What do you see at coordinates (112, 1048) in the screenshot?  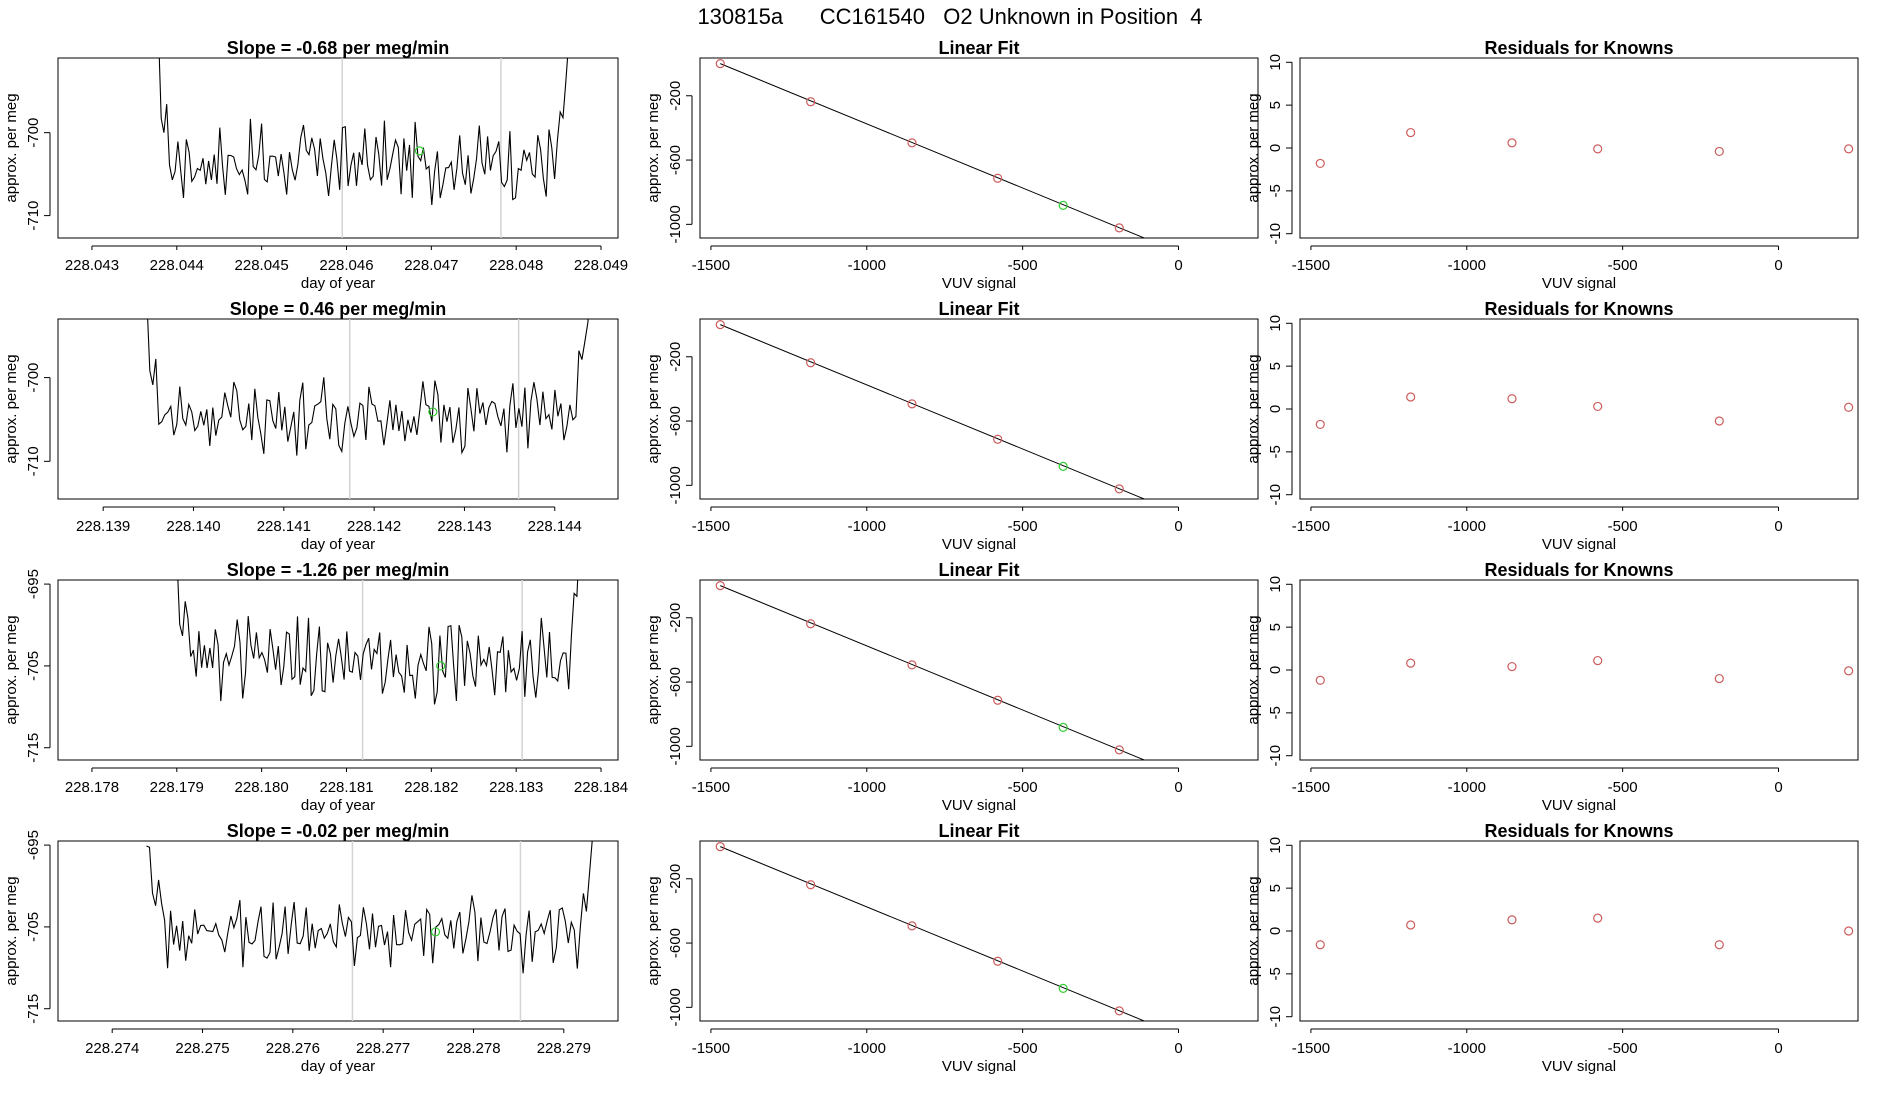 I see `x-tick-label: 228.274` at bounding box center [112, 1048].